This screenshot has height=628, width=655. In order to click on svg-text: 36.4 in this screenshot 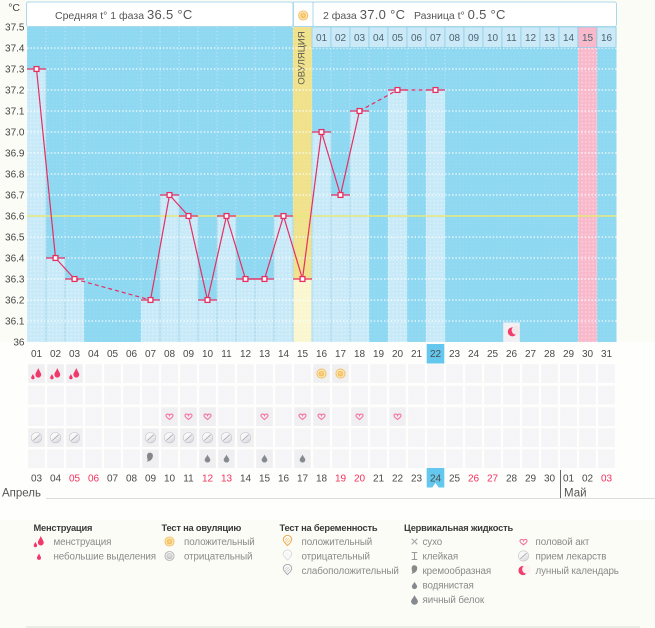, I will do `click(15, 259)`.